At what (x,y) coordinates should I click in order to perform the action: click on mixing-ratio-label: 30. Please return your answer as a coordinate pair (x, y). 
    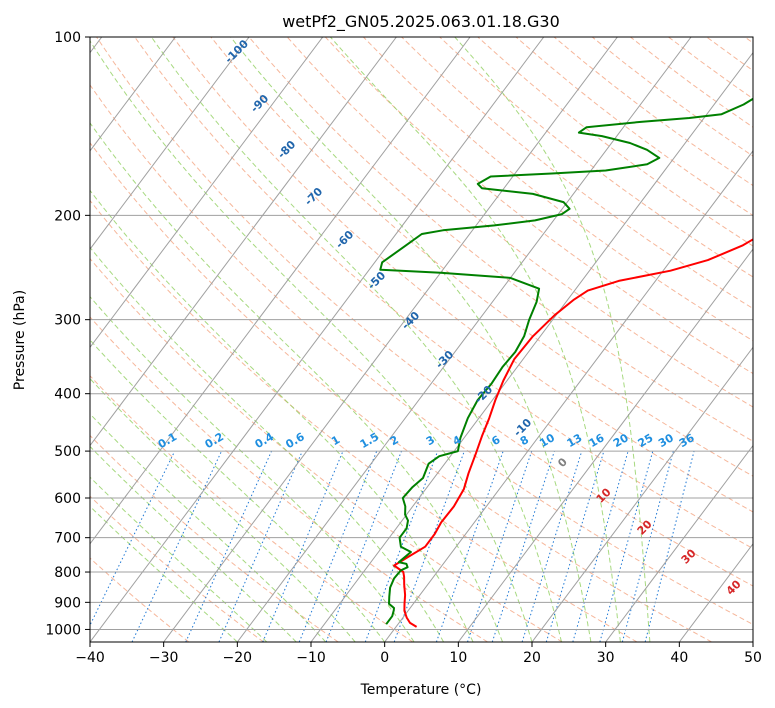
    Looking at the image, I should click on (666, 440).